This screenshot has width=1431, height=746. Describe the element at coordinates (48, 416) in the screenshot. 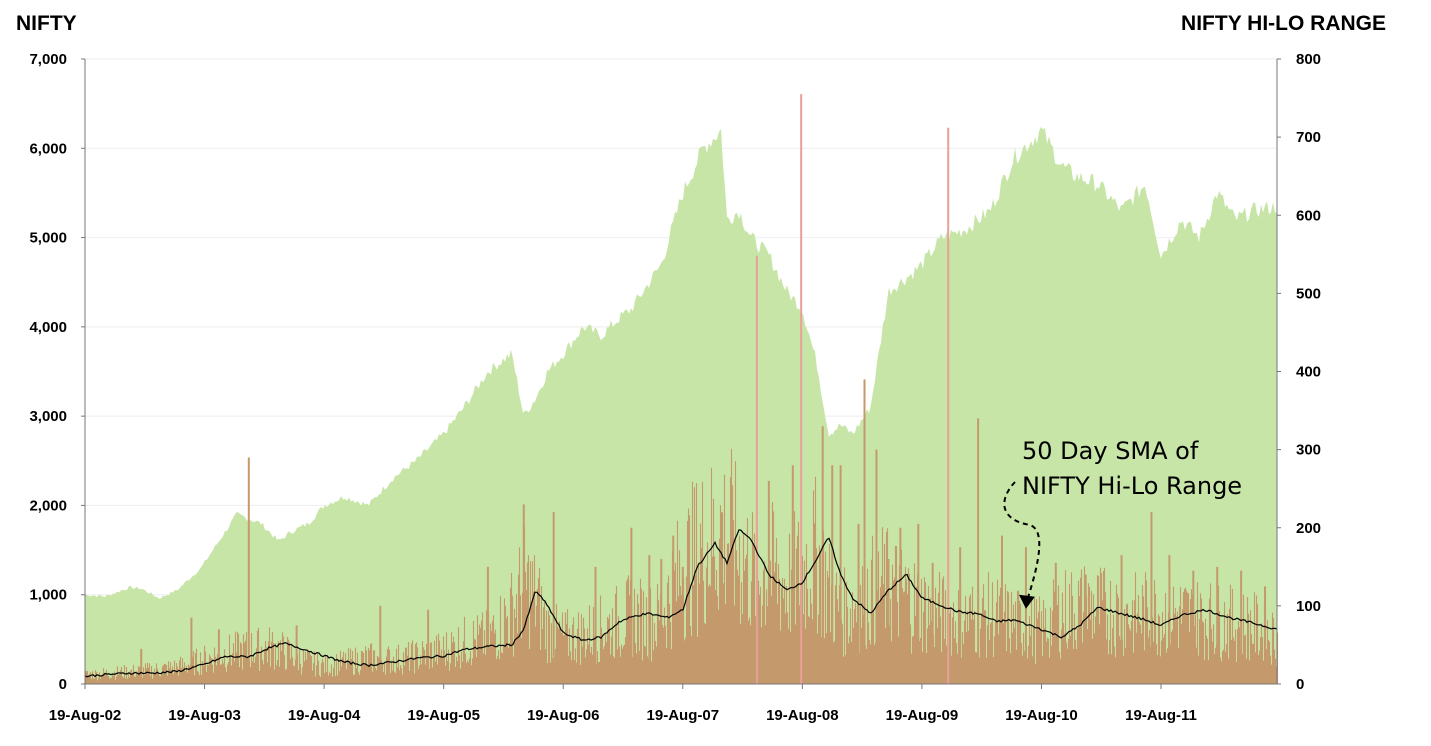

I see `left-tick-label: 3,000` at that location.